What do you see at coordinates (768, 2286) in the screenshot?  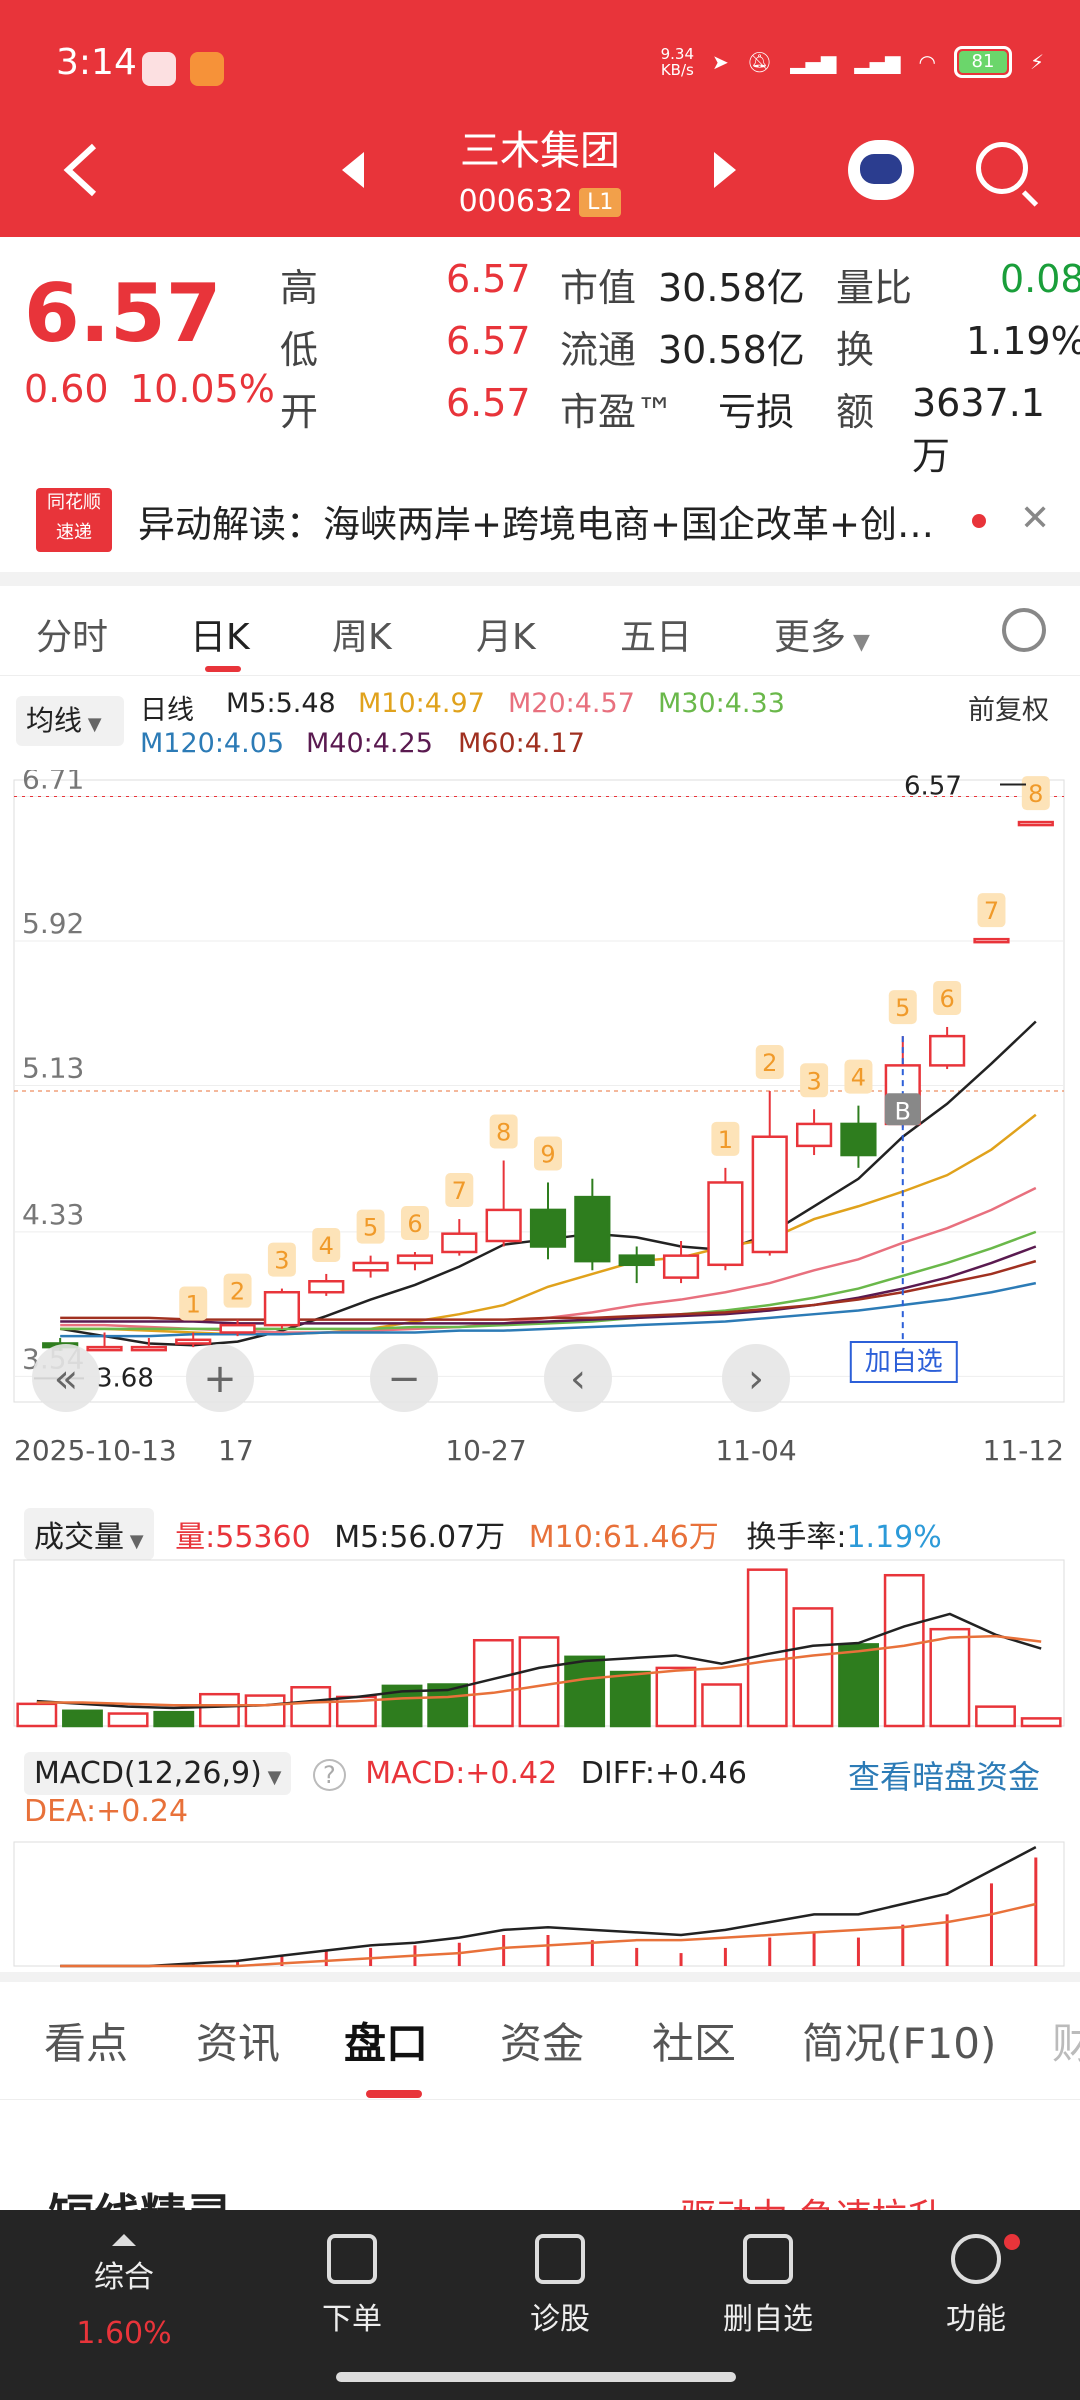 I see `nav-remove-watchlist: 删自选` at bounding box center [768, 2286].